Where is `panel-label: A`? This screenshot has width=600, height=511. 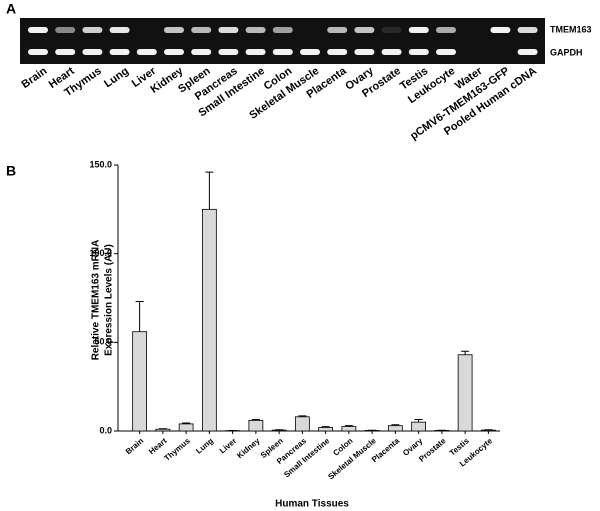 panel-label: A is located at coordinates (11, 9).